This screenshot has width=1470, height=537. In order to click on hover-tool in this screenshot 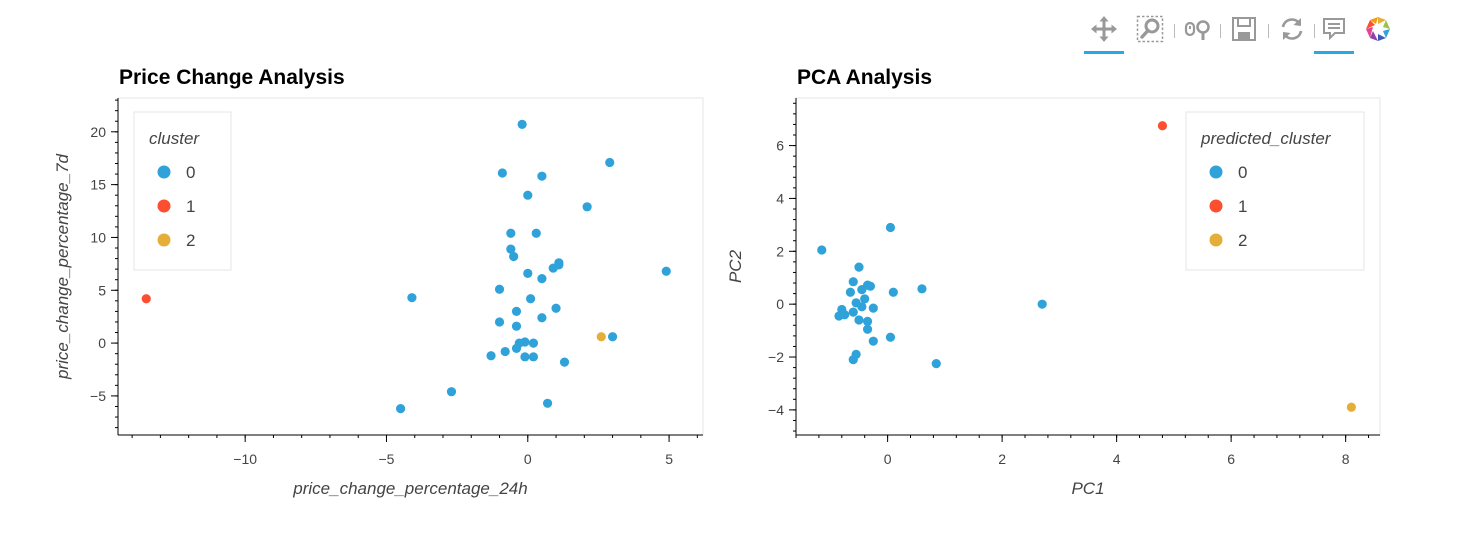, I will do `click(1334, 32)`.